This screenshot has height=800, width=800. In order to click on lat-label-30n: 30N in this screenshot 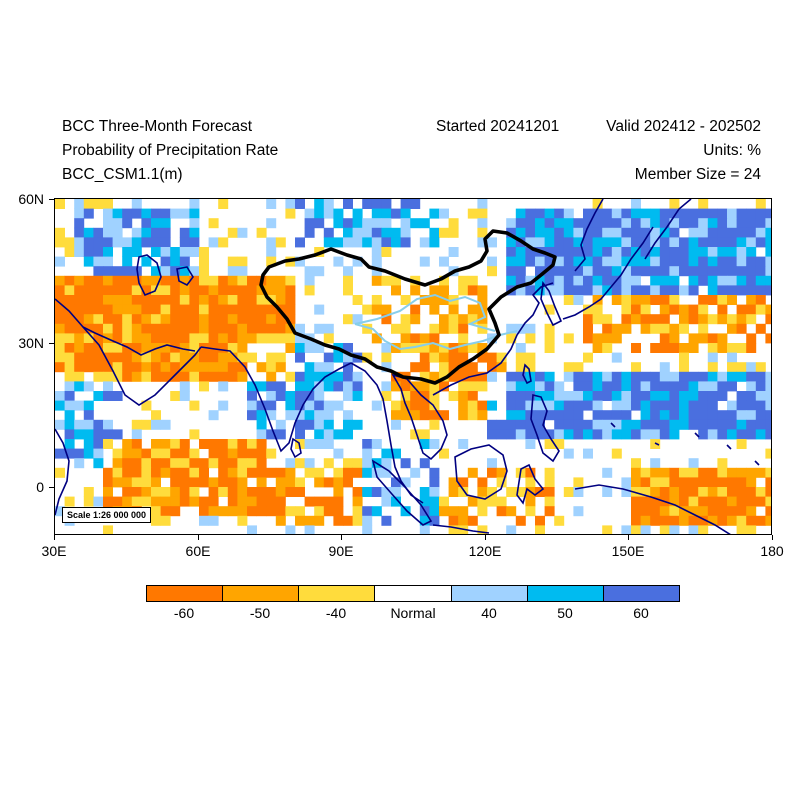, I will do `click(31, 343)`.